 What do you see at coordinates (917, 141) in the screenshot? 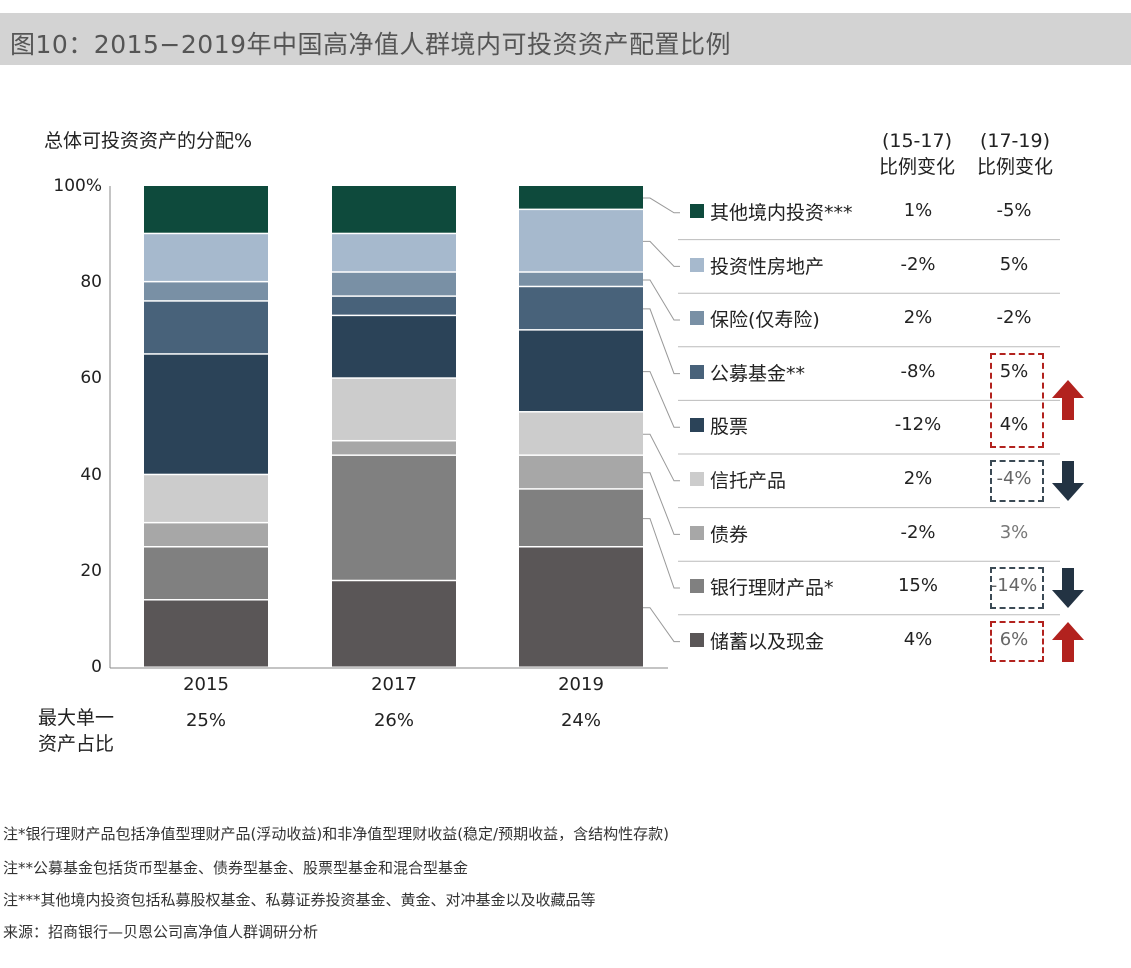
I see `header-1517-line1: (15-17)` at bounding box center [917, 141].